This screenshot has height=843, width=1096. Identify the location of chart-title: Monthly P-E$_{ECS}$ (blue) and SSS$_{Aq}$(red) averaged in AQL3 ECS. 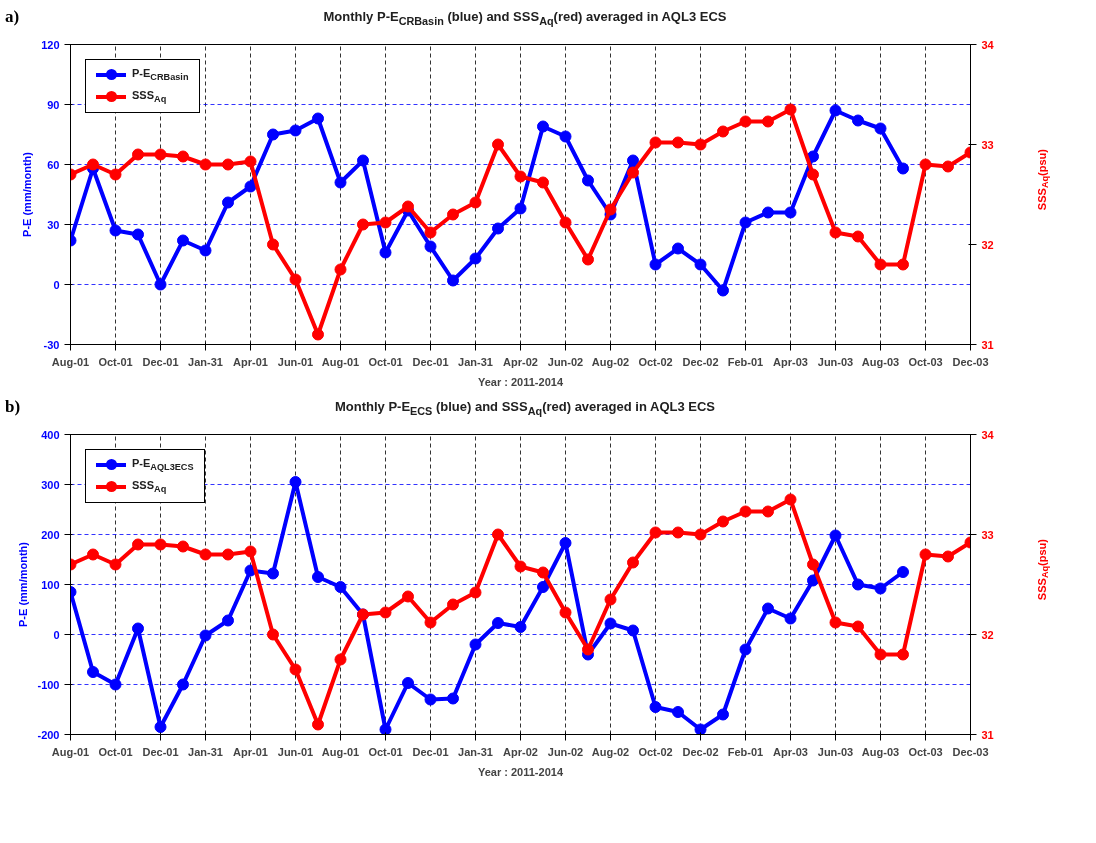
(525, 408).